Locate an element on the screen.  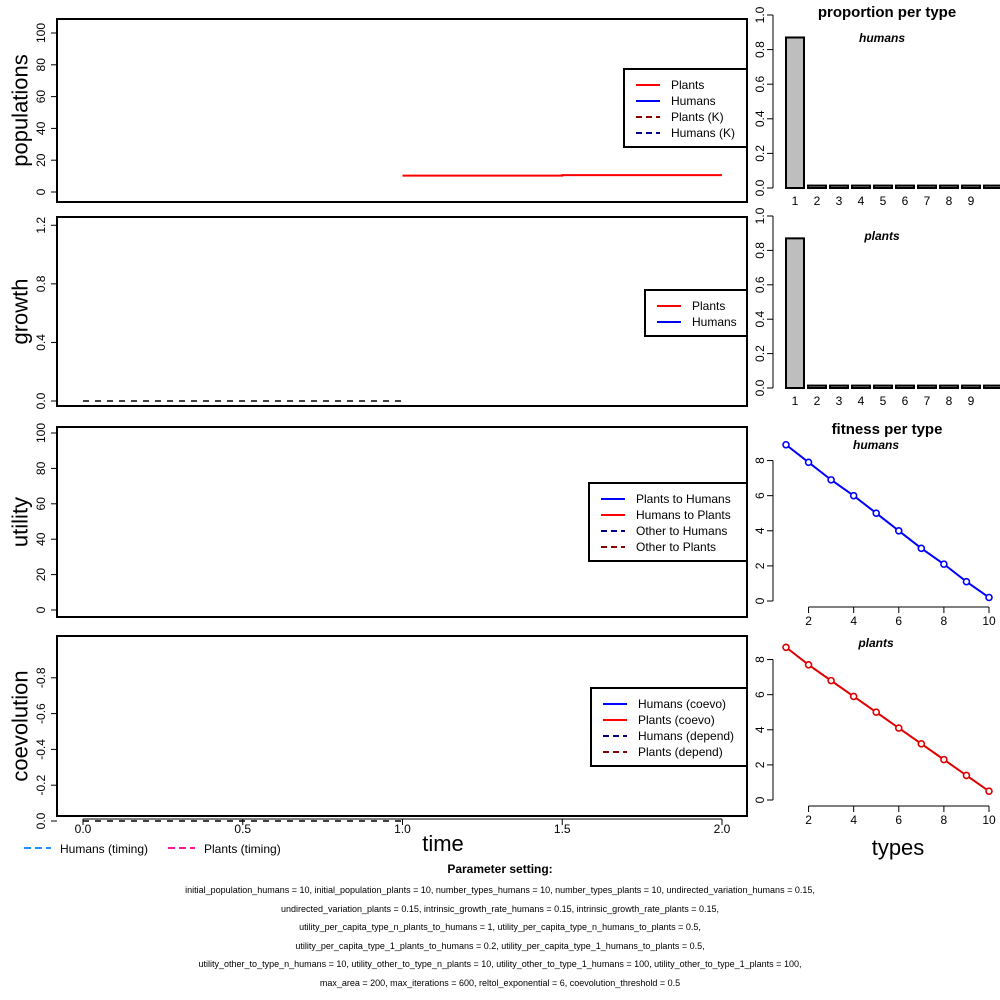
y-tick-label: 40 is located at coordinates (41, 128).